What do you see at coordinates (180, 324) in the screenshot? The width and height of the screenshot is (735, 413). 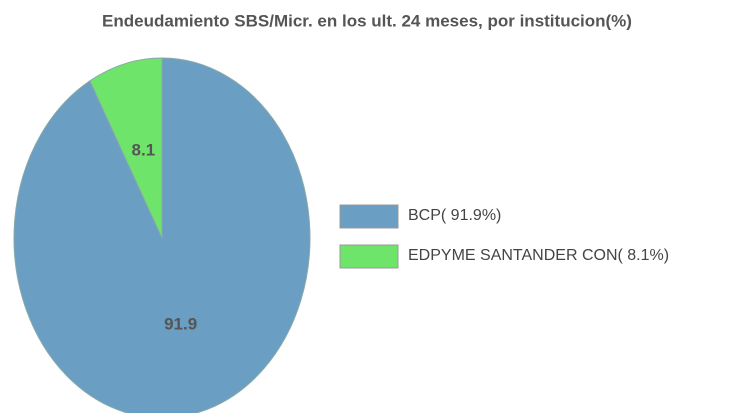 I see `data-label: 91.9` at bounding box center [180, 324].